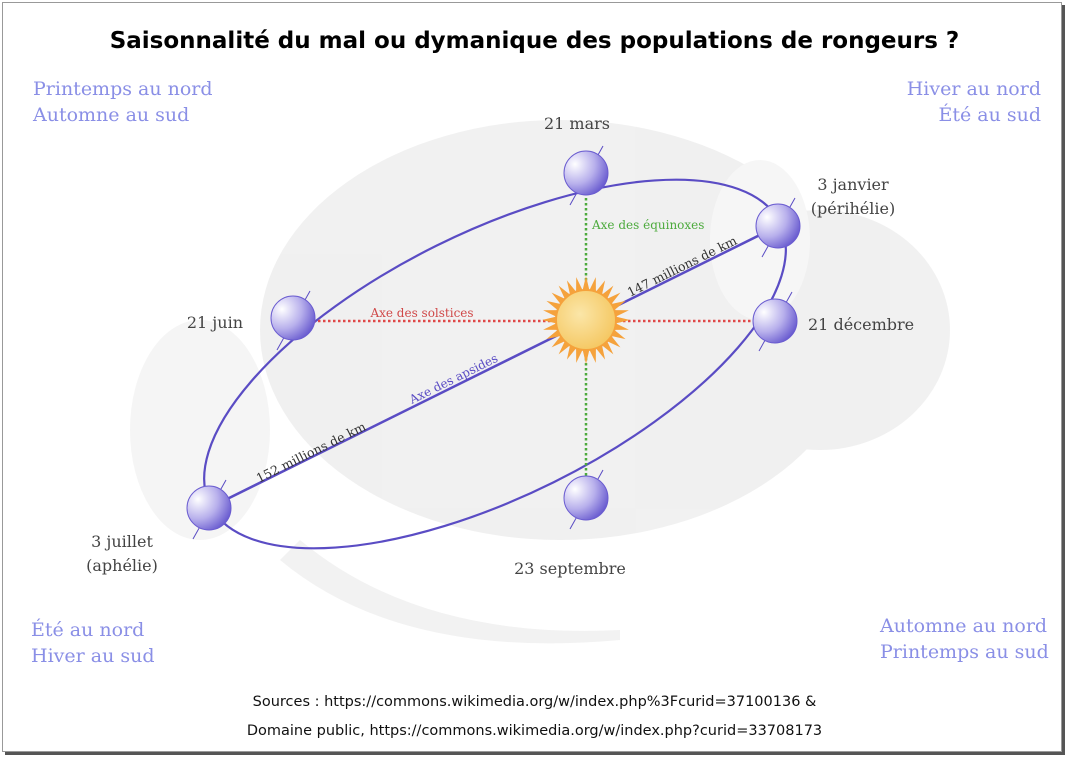 The height and width of the screenshot is (761, 1069). I want to click on earth-june, so click(293, 320).